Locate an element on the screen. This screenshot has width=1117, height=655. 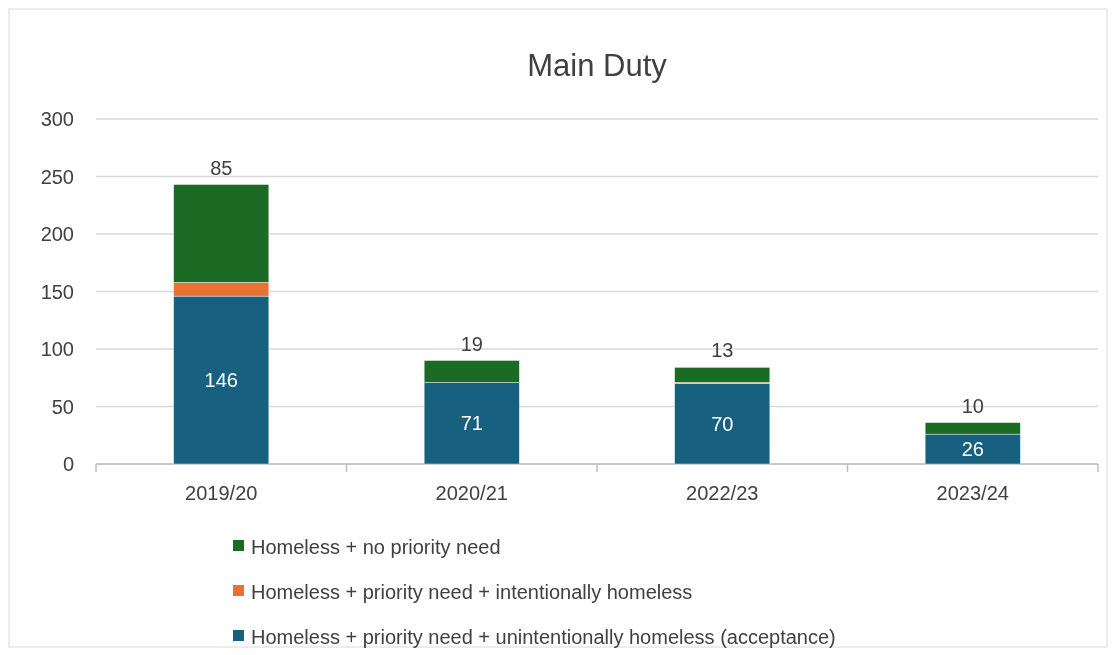
x-tick-label: 2022/23 is located at coordinates (722, 493).